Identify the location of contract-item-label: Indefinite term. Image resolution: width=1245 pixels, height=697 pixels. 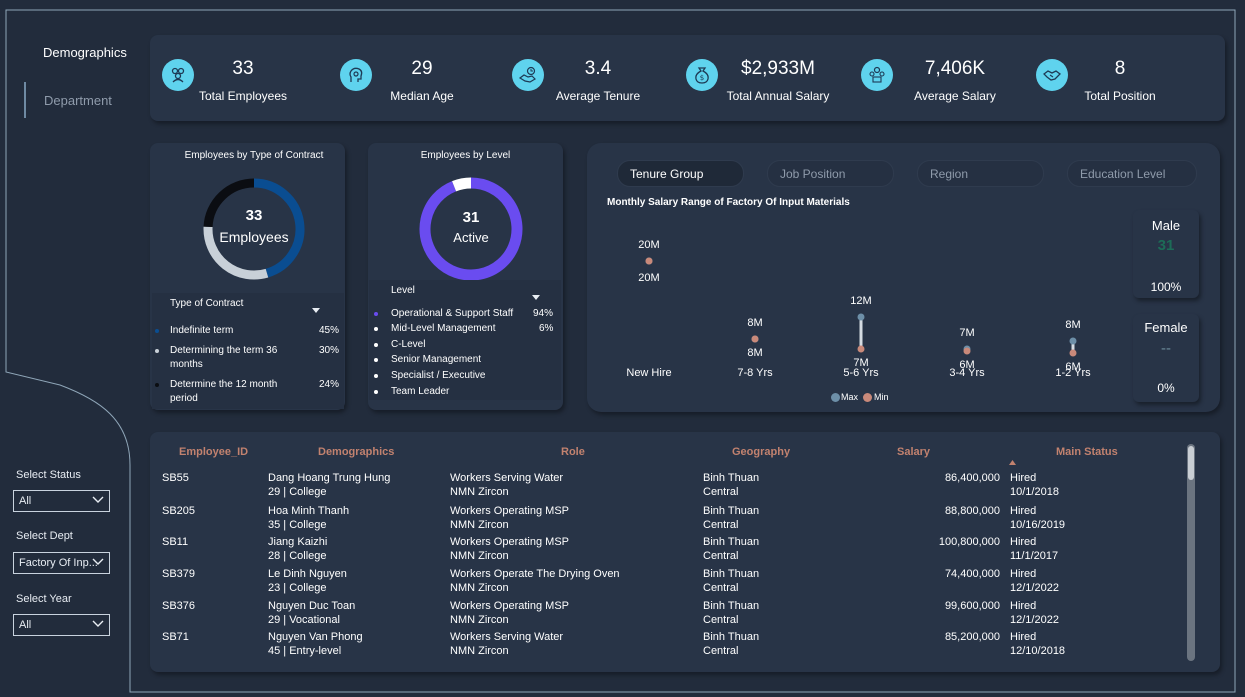
(202, 330).